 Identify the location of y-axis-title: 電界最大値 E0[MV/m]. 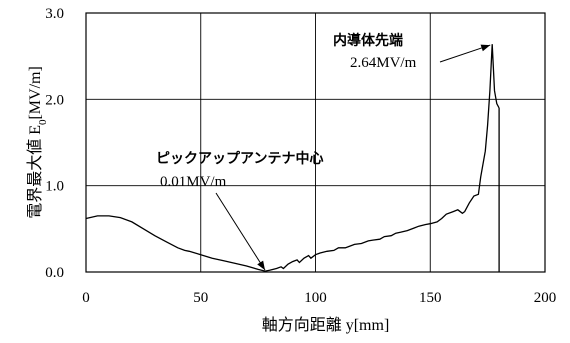
(37, 142).